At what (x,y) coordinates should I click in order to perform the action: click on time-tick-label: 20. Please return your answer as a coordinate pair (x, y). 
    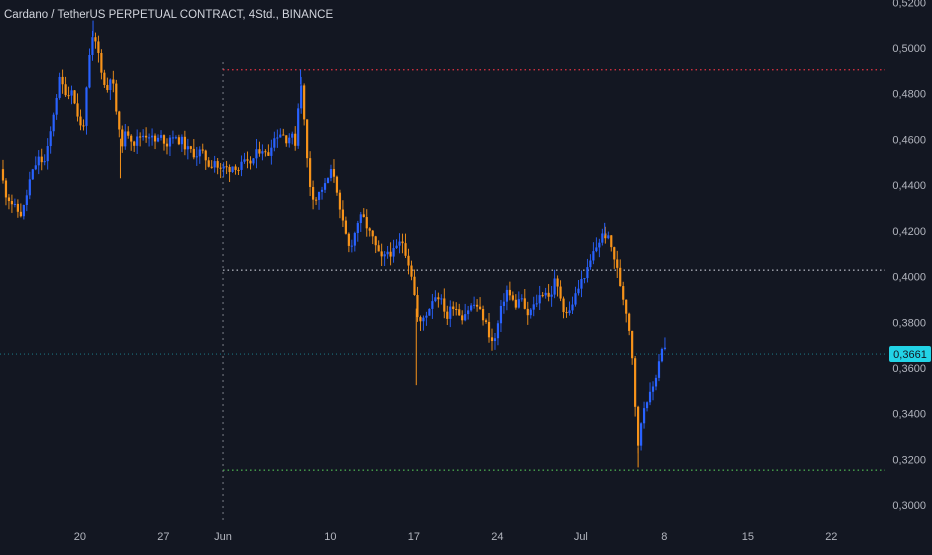
    Looking at the image, I should click on (80, 537).